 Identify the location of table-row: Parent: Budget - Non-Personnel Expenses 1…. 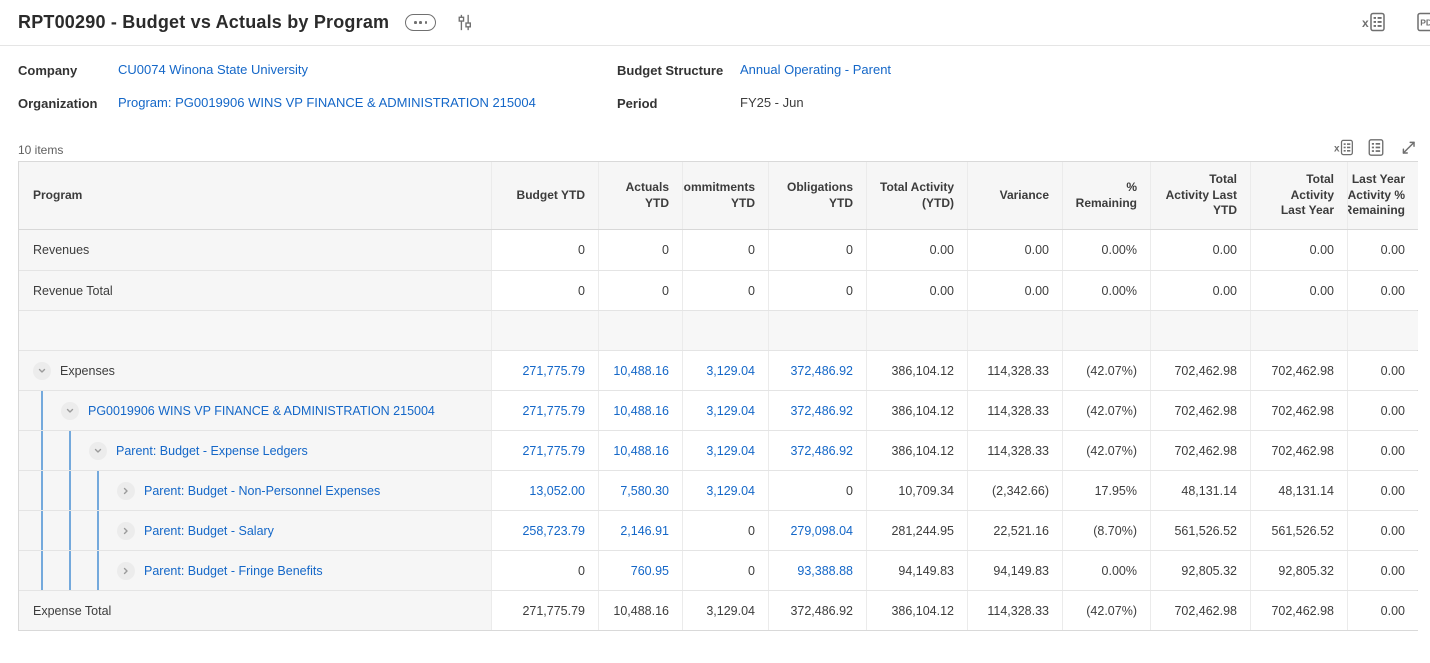
(718, 490).